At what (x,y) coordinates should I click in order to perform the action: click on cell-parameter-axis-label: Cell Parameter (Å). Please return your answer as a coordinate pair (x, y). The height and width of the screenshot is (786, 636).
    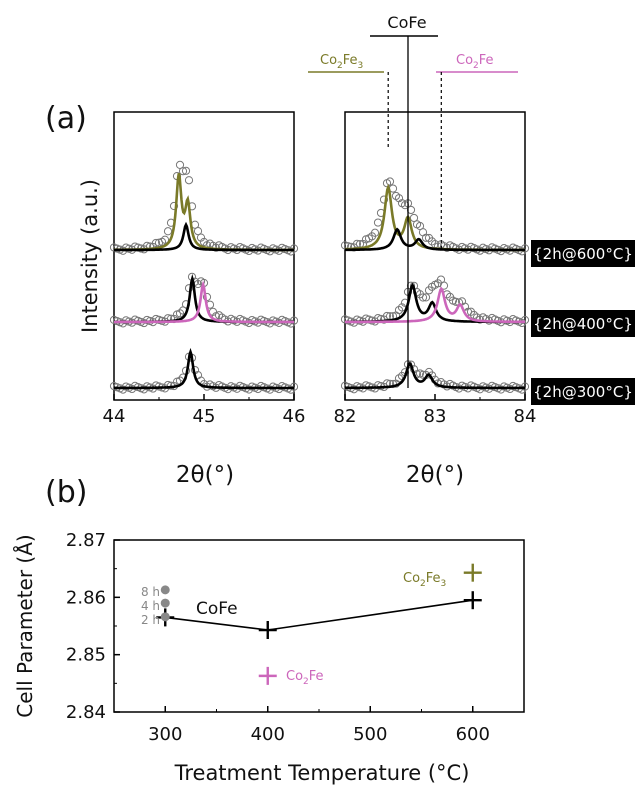
    Looking at the image, I should click on (25, 625).